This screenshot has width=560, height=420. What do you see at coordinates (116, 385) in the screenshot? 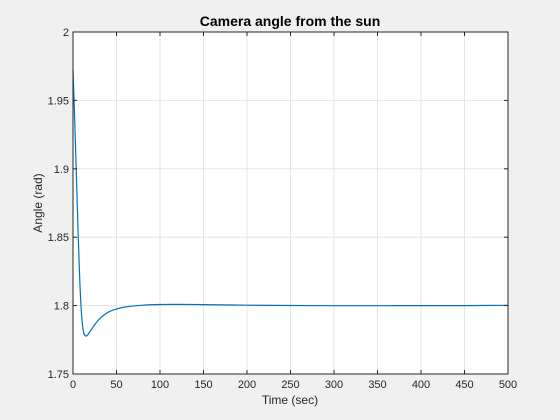
I see `x-tick-label: 50` at bounding box center [116, 385].